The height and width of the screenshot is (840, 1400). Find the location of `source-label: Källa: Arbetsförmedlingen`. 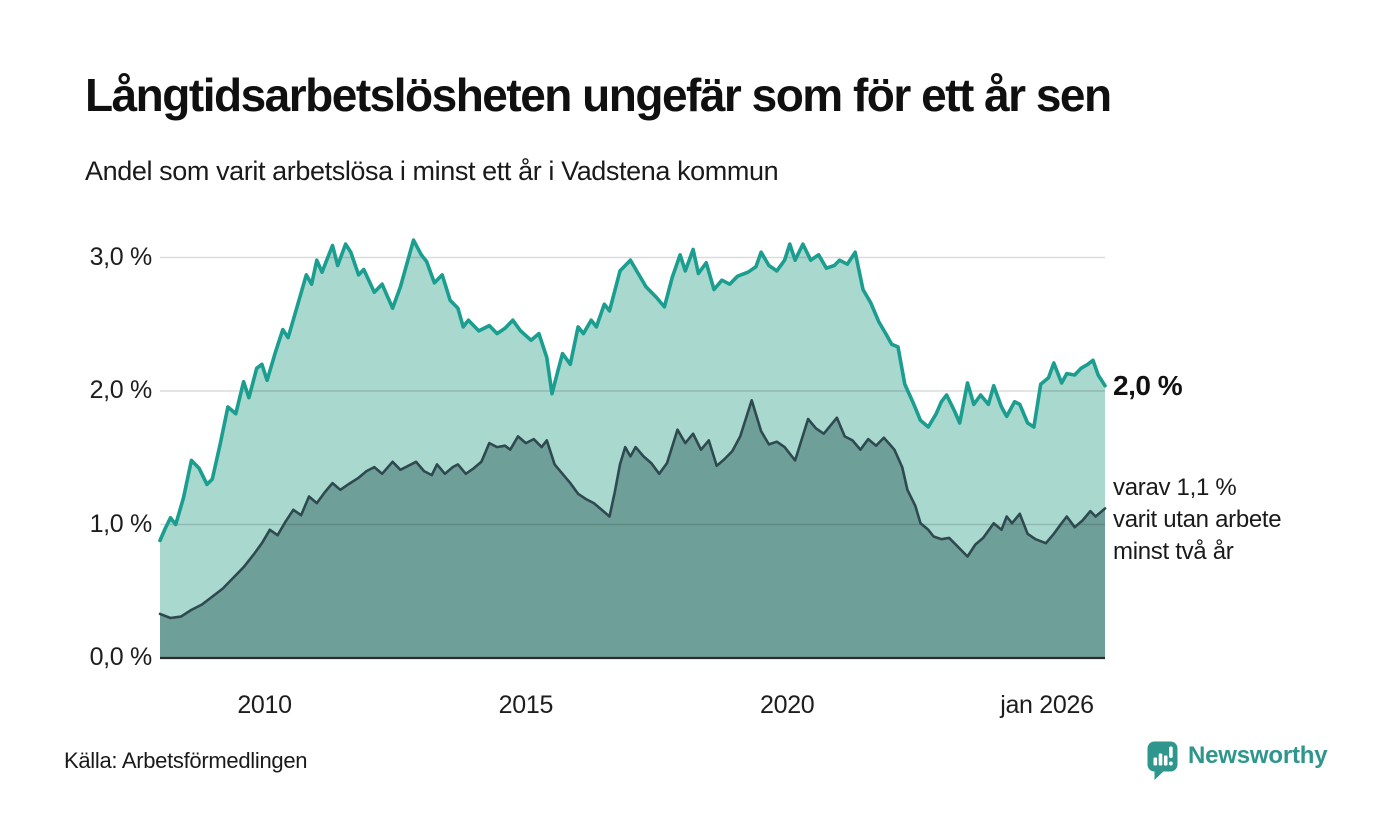

source-label: Källa: Arbetsförmedlingen is located at coordinates (186, 760).